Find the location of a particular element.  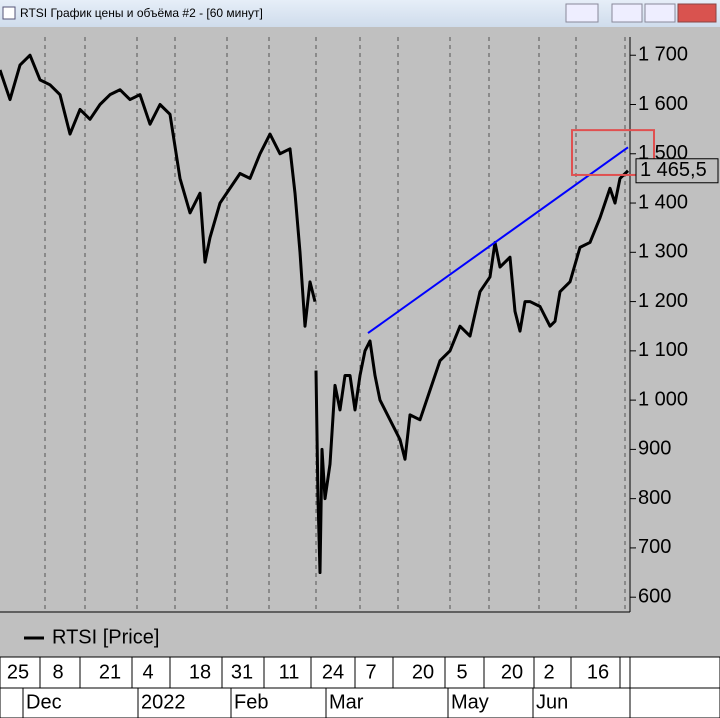

highlight-box is located at coordinates (613, 152).